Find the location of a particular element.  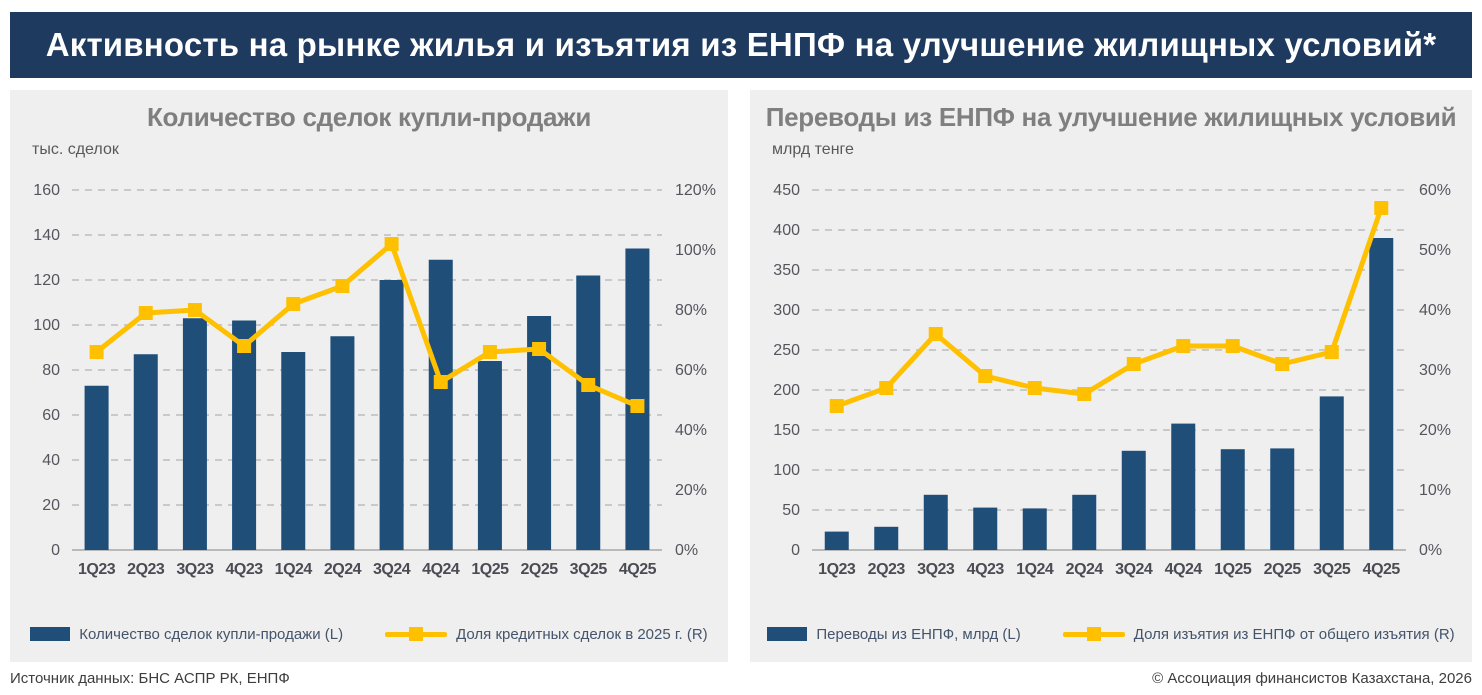

left-axis-tick-label: 140 is located at coordinates (46, 235).